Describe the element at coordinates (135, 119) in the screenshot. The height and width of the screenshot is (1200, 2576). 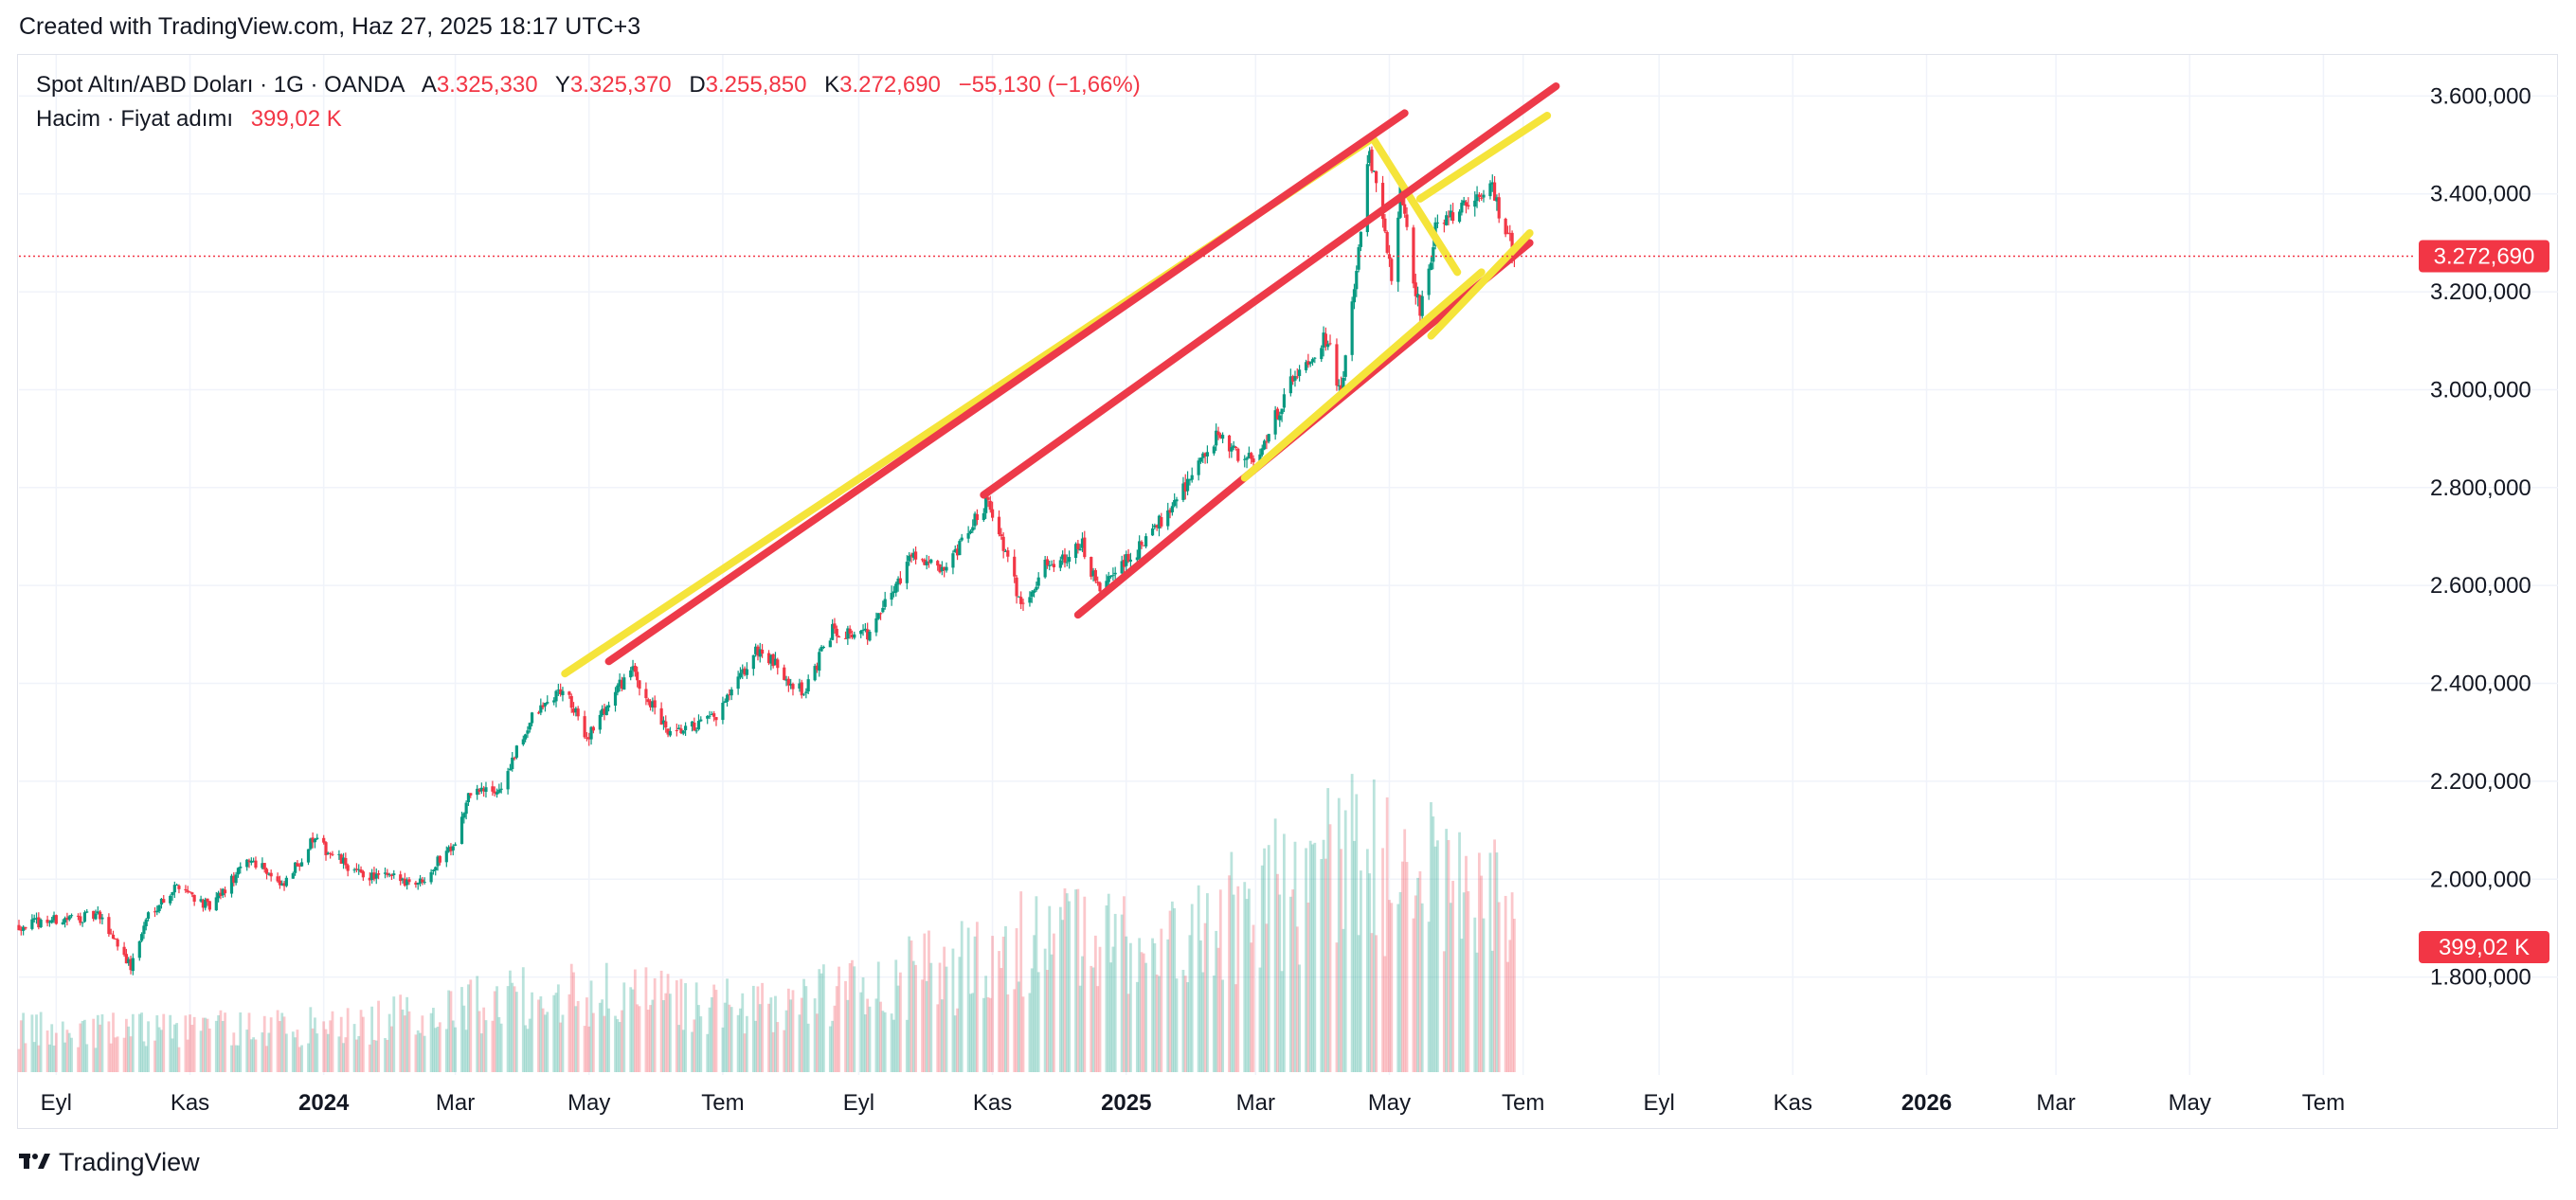
I see `legend-volume-label: Hacim · Fiyat adımı` at that location.